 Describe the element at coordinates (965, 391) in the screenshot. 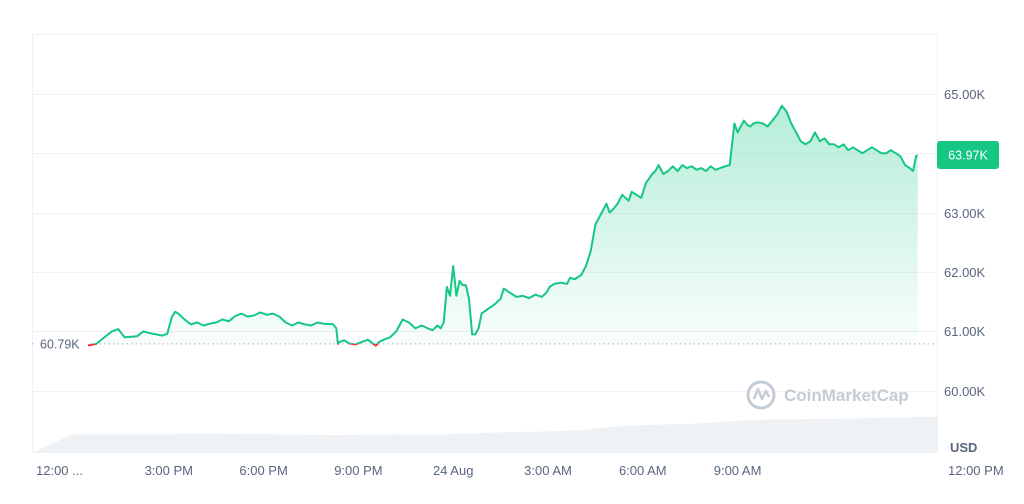

I see `y-tick-label: 60.00K` at that location.